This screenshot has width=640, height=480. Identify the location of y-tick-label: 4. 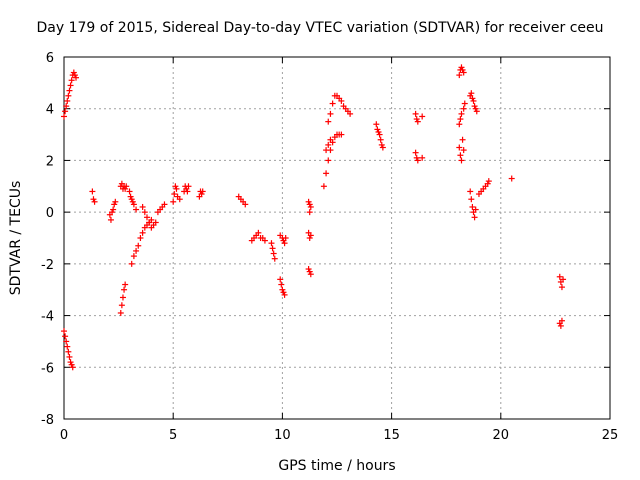
(50, 110).